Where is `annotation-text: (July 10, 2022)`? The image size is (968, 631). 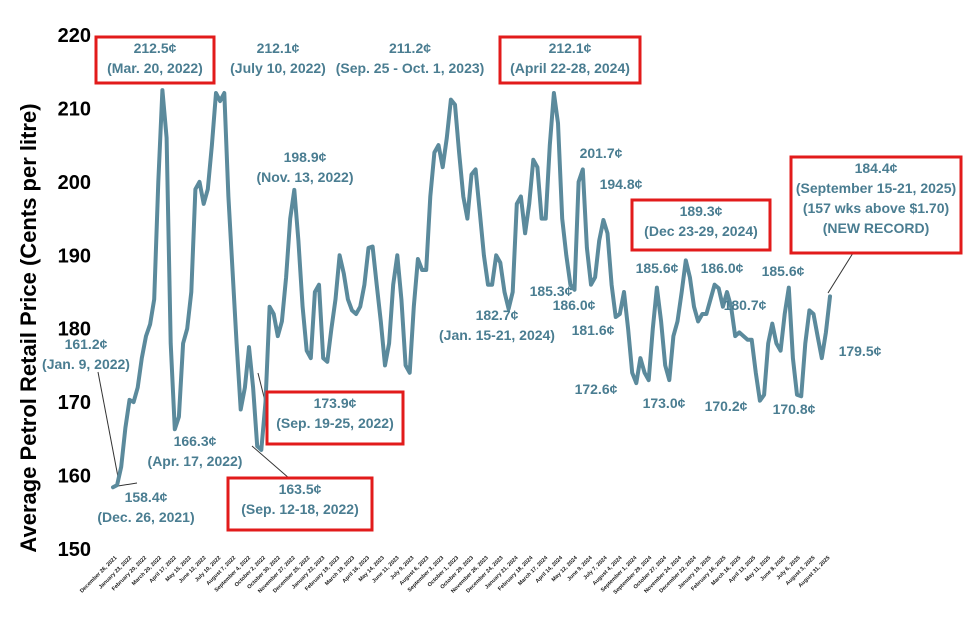
annotation-text: (July 10, 2022) is located at coordinates (278, 68).